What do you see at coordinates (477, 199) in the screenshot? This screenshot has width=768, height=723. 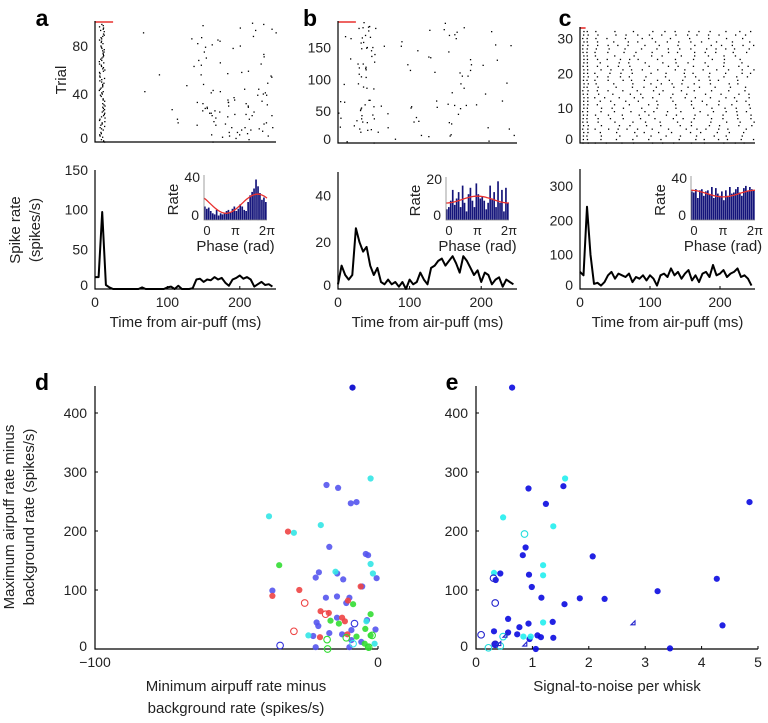 I see `phase-fit-curve` at bounding box center [477, 199].